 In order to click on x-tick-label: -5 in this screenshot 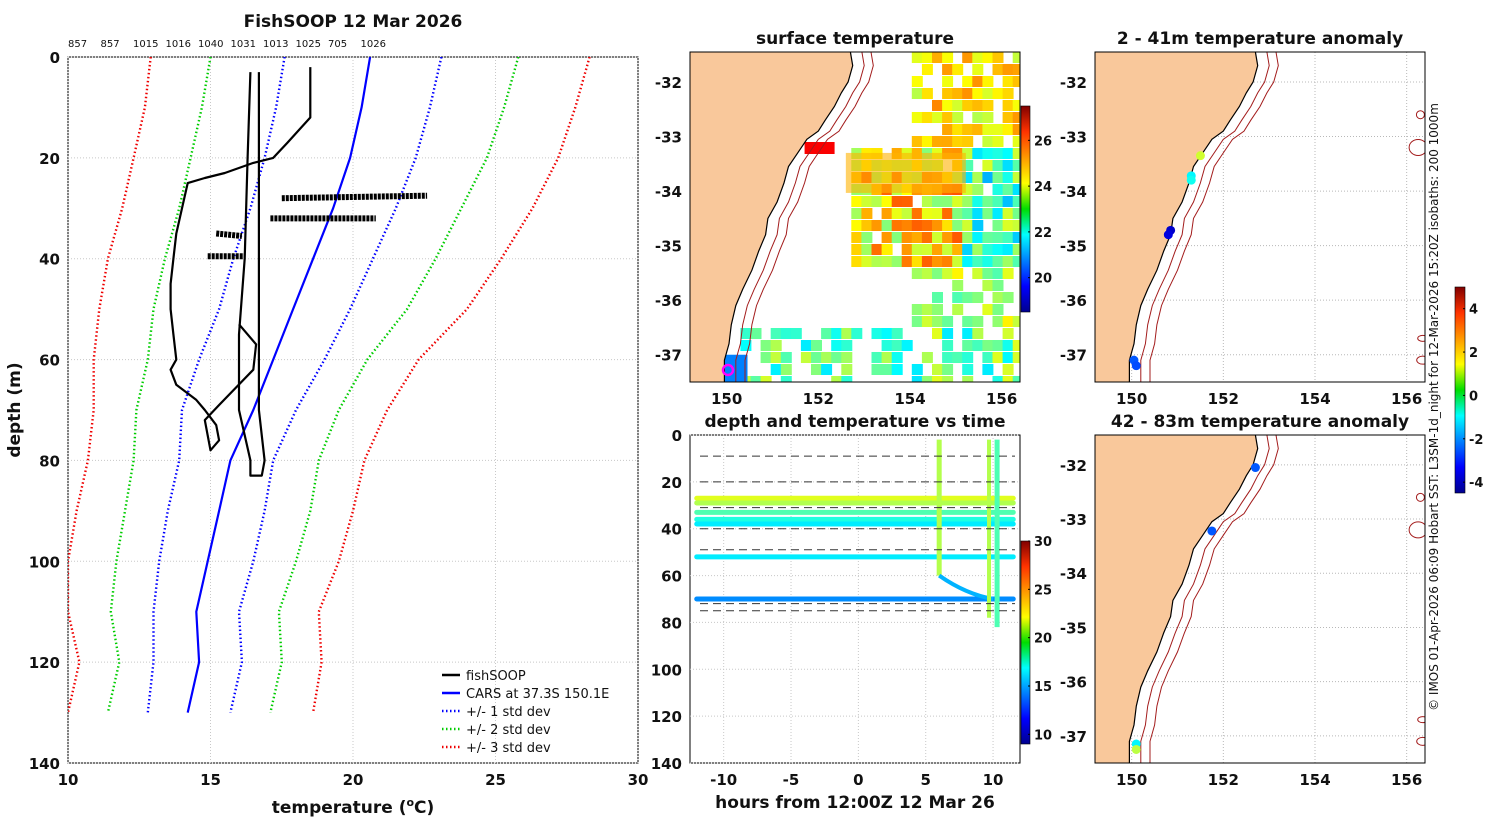, I will do `click(791, 780)`.